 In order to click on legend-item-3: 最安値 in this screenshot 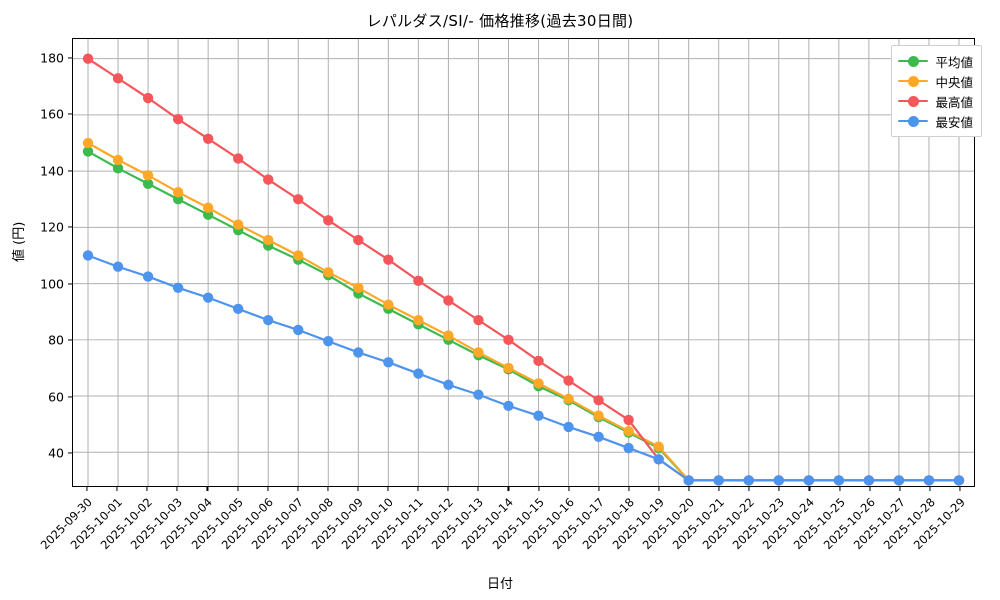, I will do `click(935, 121)`.